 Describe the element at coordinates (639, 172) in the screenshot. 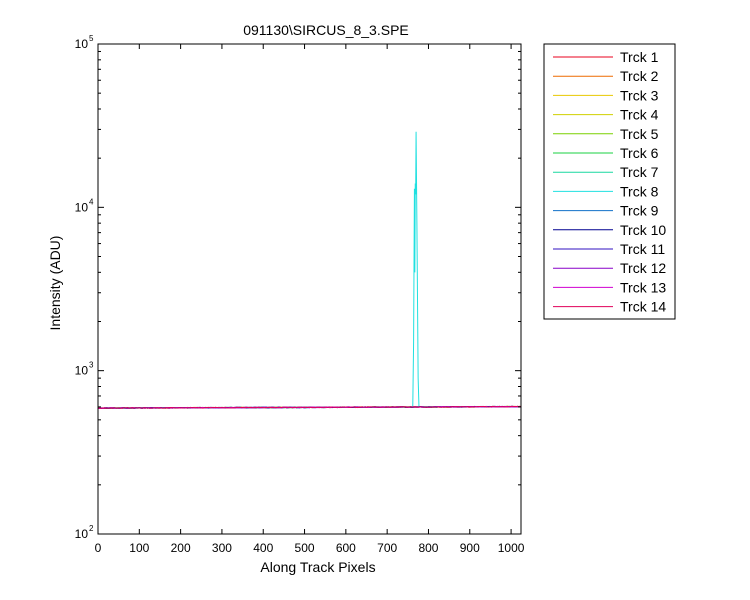

I see `legend-label: Trck 7` at that location.